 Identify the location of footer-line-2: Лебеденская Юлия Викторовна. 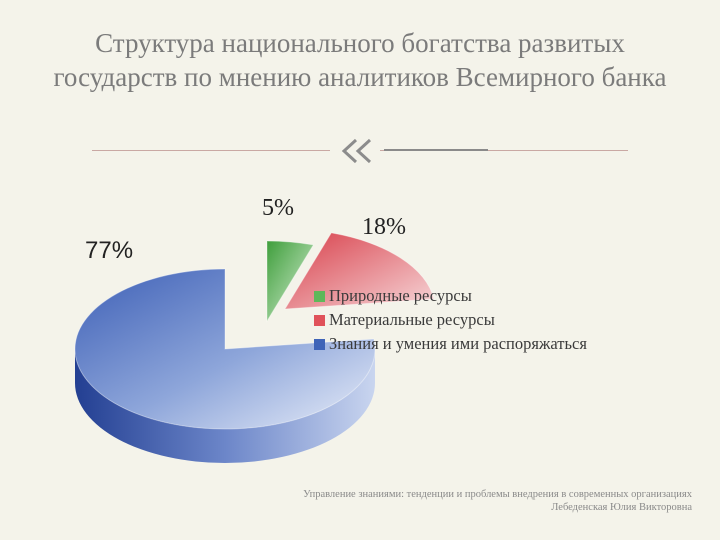
(621, 507).